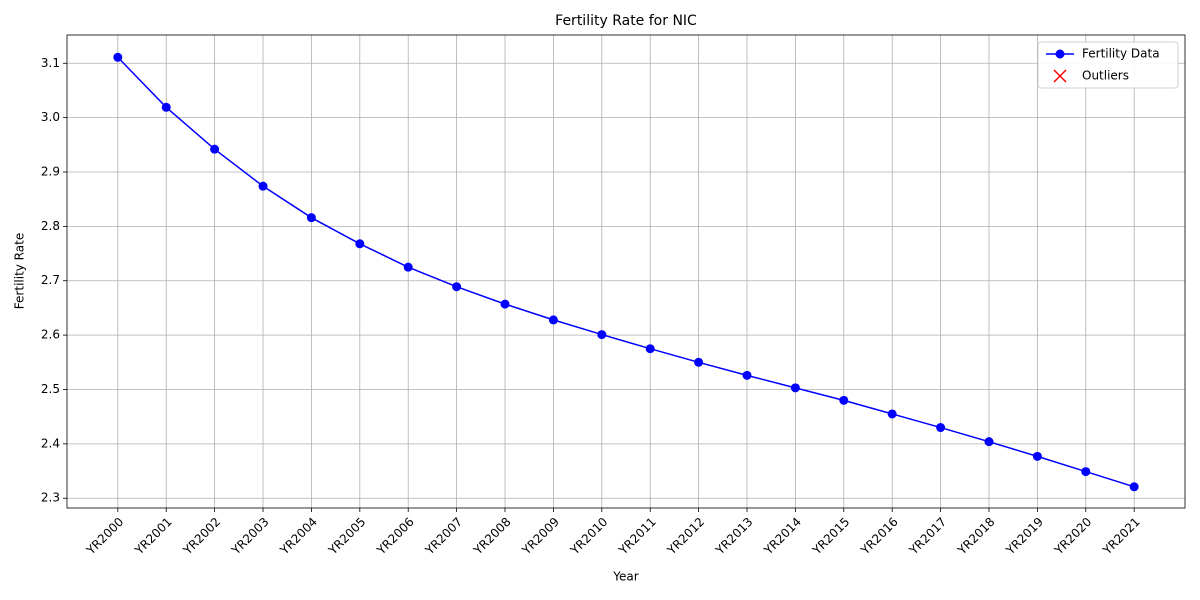 The height and width of the screenshot is (600, 1200). I want to click on x-tick-label: YR2019, so click(1024, 536).